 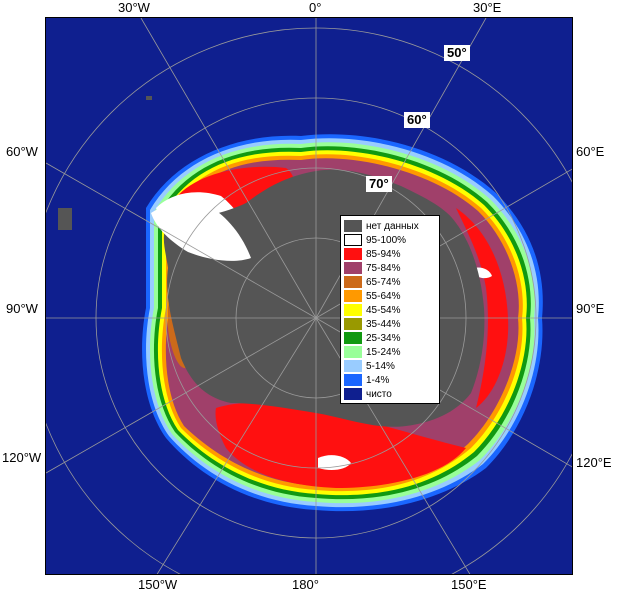 I want to click on longitude-label-120e: 120°E, so click(x=594, y=462).